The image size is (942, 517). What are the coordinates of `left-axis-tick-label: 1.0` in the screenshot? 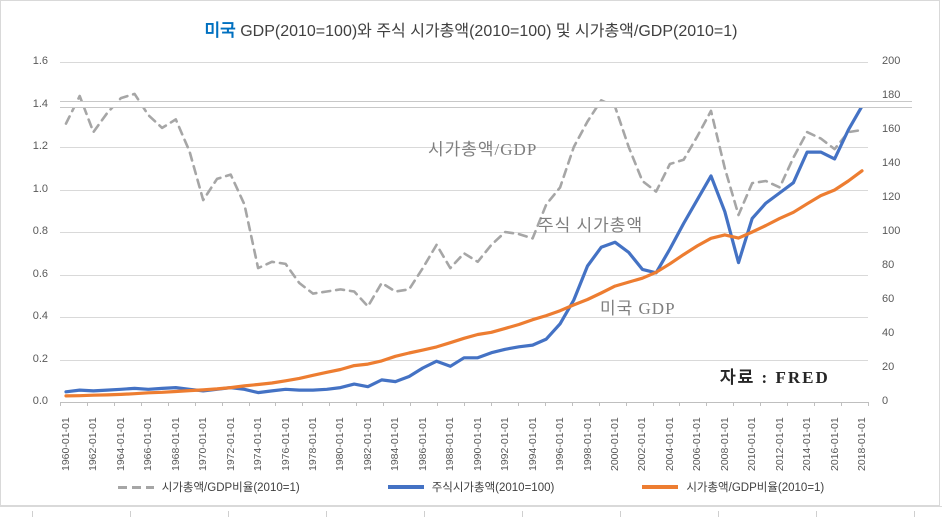 It's located at (40, 188).